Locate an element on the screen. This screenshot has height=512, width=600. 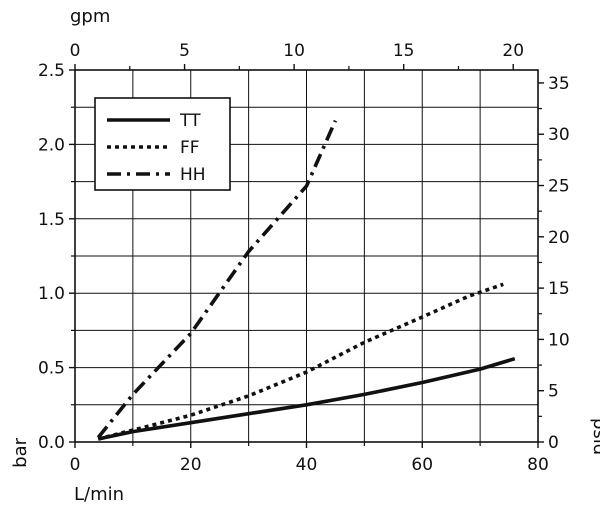
y-tick-label: 2.0 is located at coordinates (51, 145).